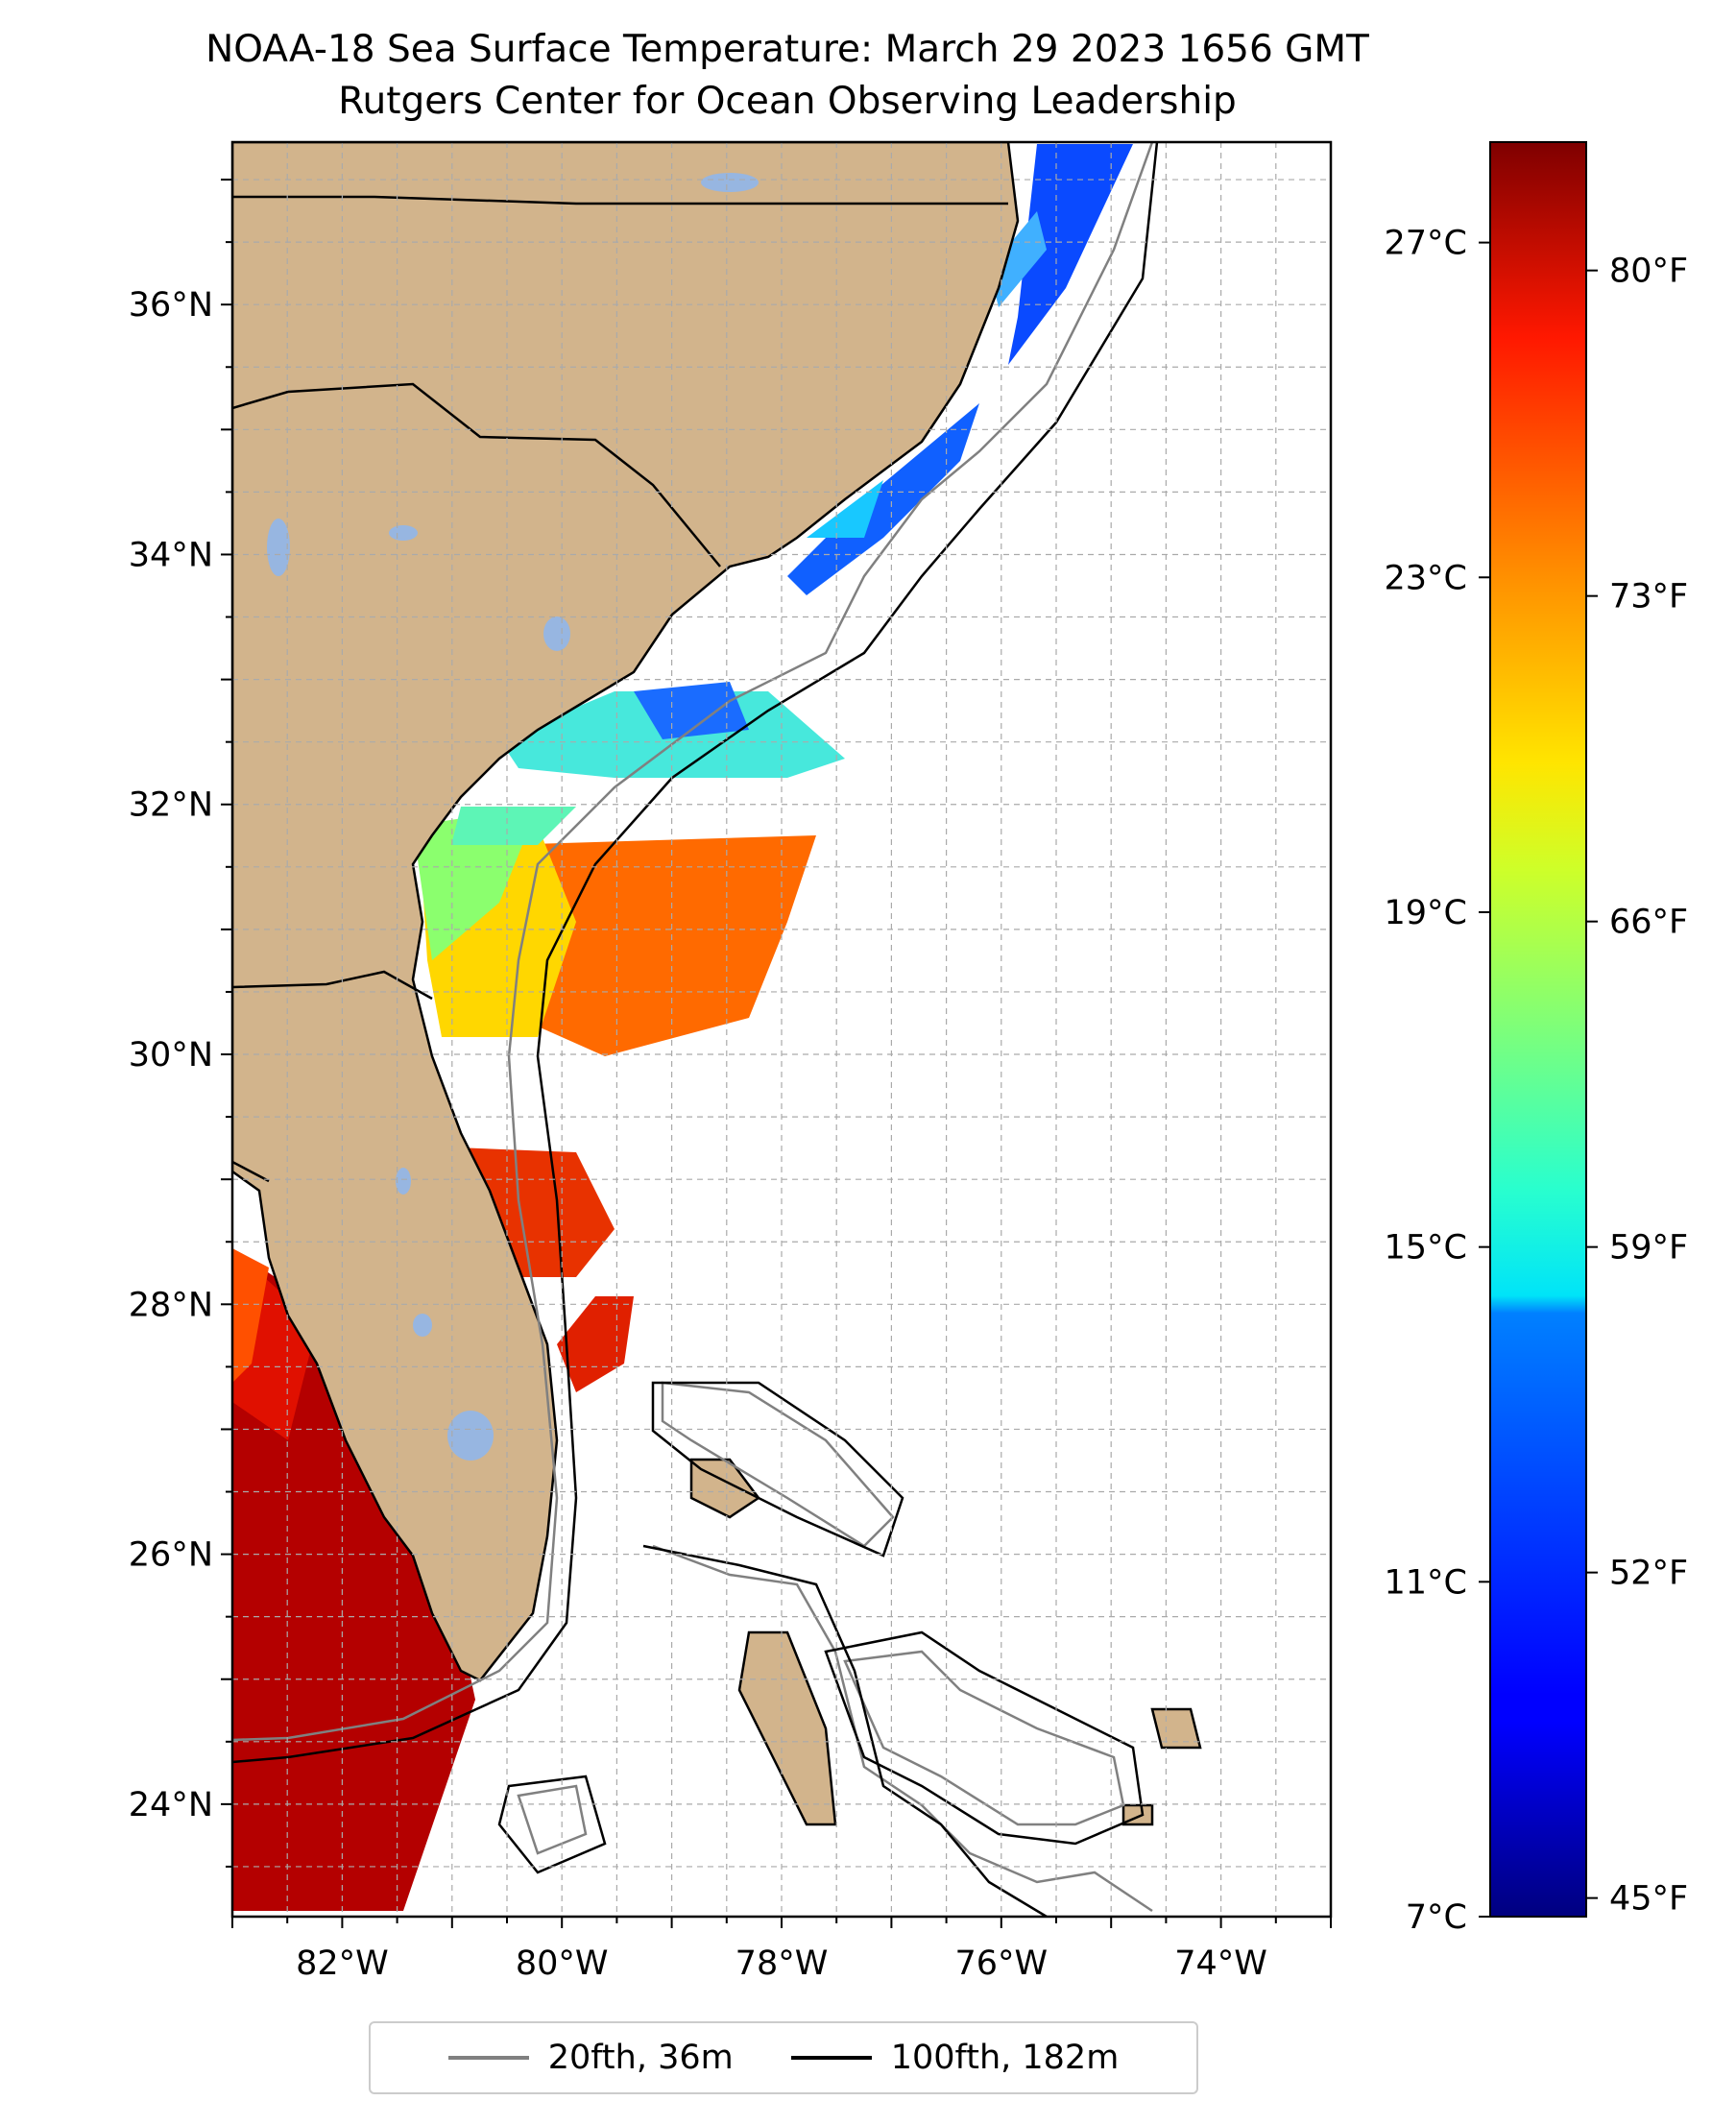 The height and width of the screenshot is (2125, 1736). Describe the element at coordinates (1648, 597) in the screenshot. I see `fahrenheit-tick-label: 73°F` at that location.